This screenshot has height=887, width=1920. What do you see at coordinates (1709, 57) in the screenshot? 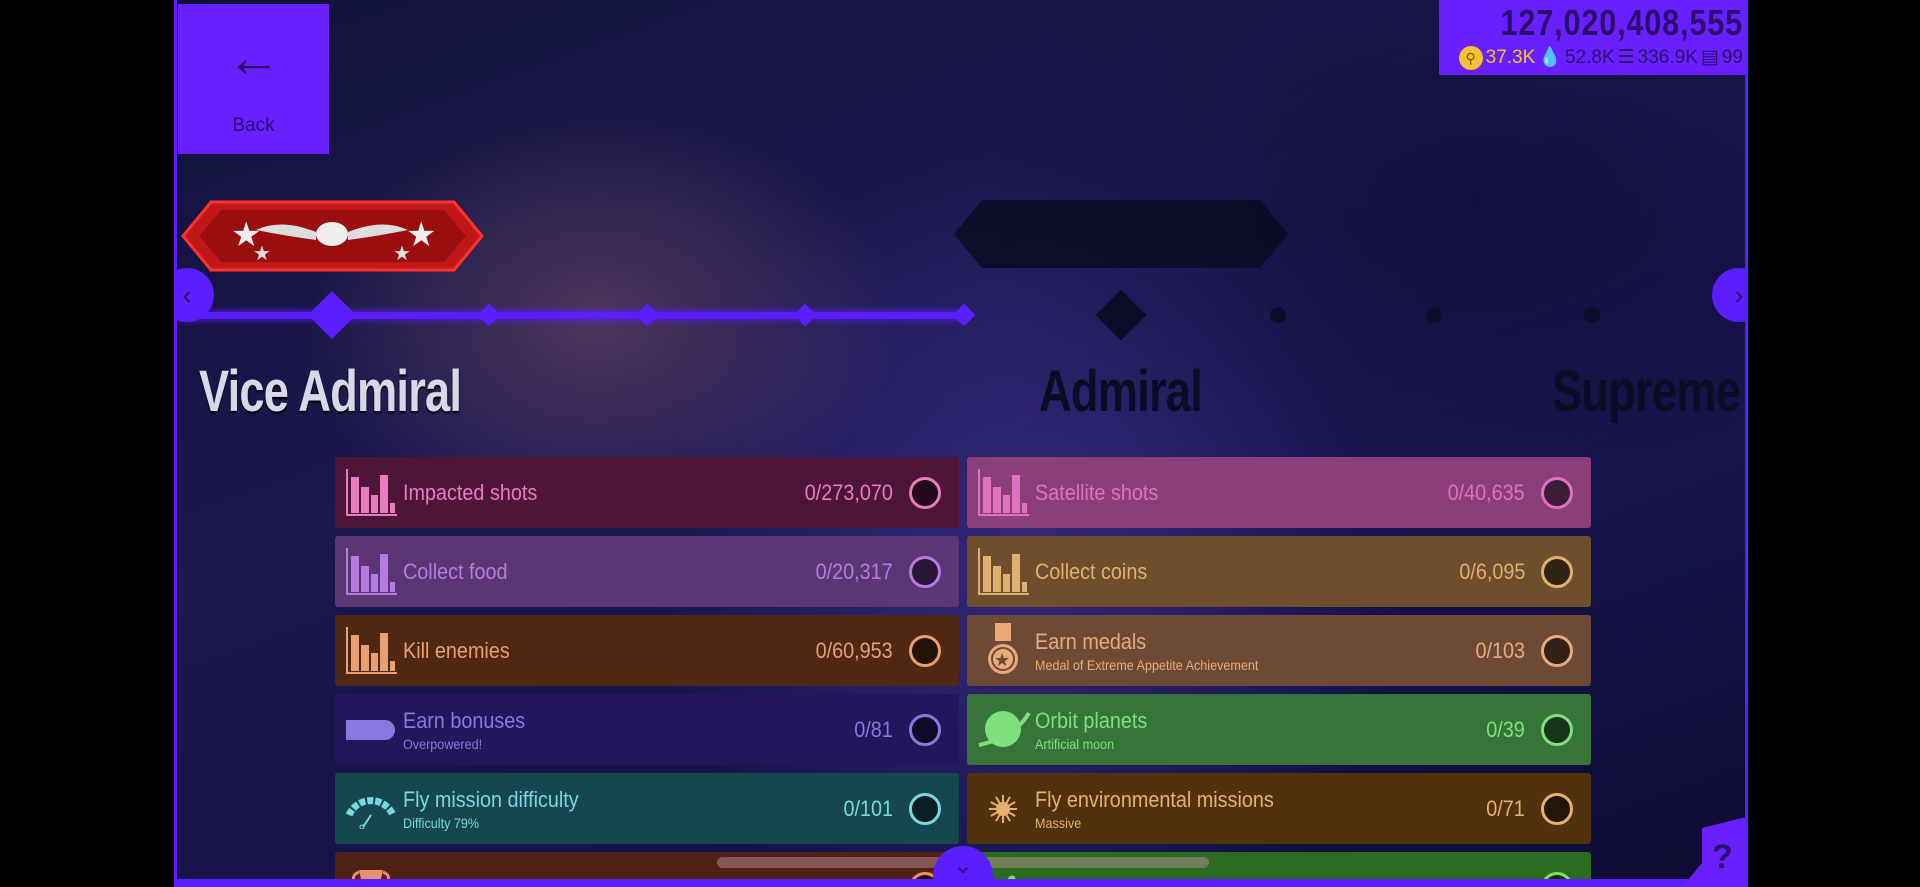
I see `cards-icon: ▤` at bounding box center [1709, 57].